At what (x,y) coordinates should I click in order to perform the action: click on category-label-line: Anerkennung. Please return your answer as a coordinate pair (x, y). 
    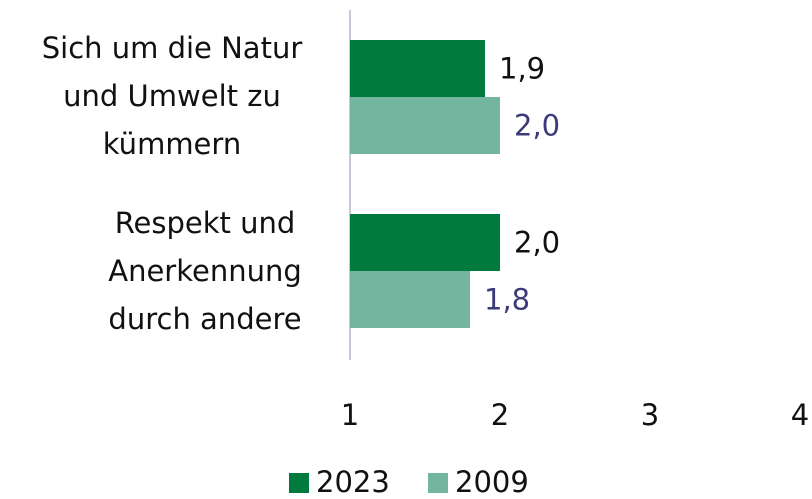
    Looking at the image, I should click on (205, 271).